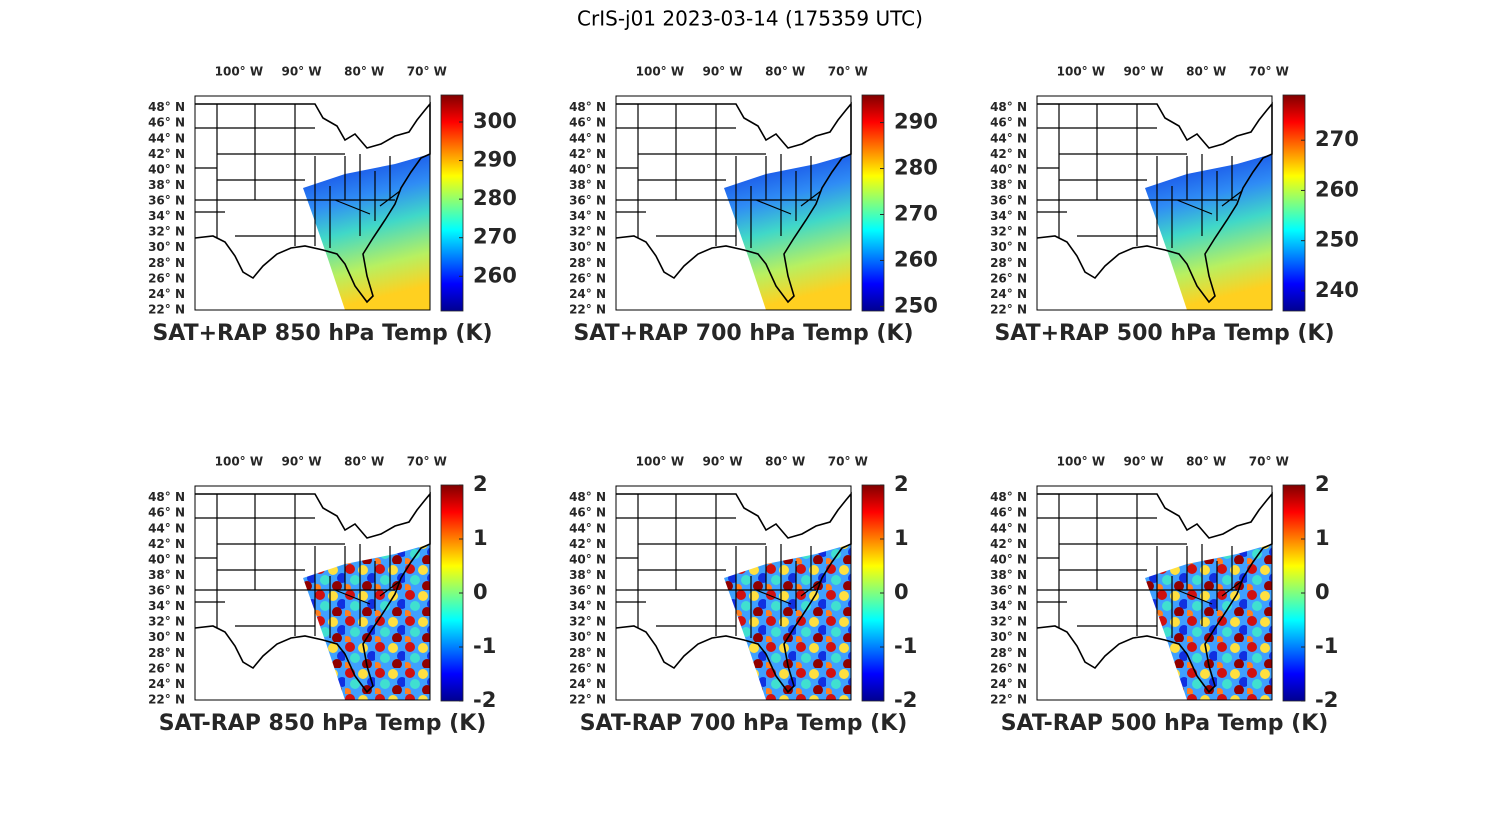  Describe the element at coordinates (1165, 723) in the screenshot. I see `panel-title: SAT-RAP 500 hPa Temp (K)` at that location.